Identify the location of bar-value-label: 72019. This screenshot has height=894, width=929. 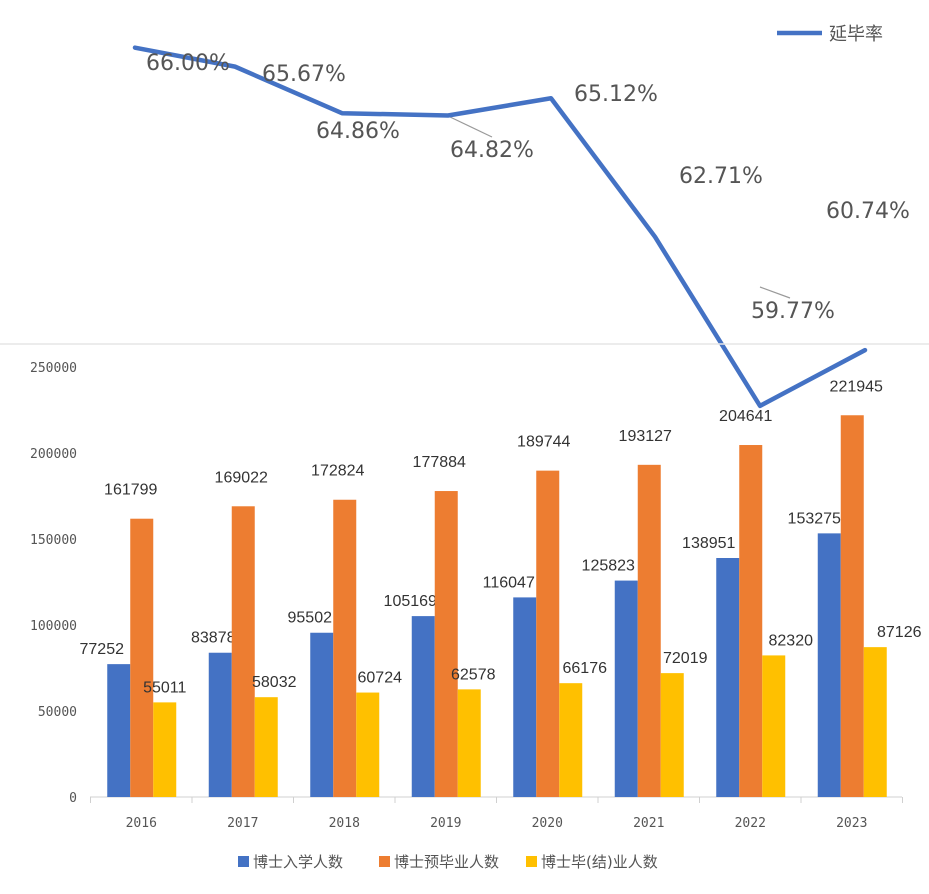
(685, 658).